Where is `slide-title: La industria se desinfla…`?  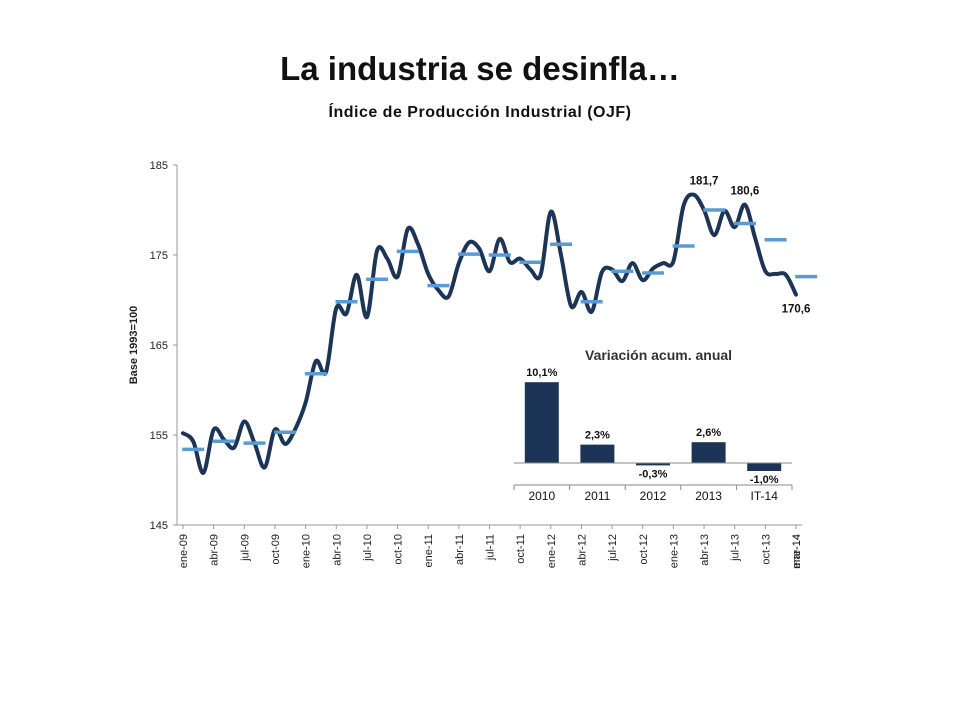 slide-title: La industria se desinfla… is located at coordinates (480, 68).